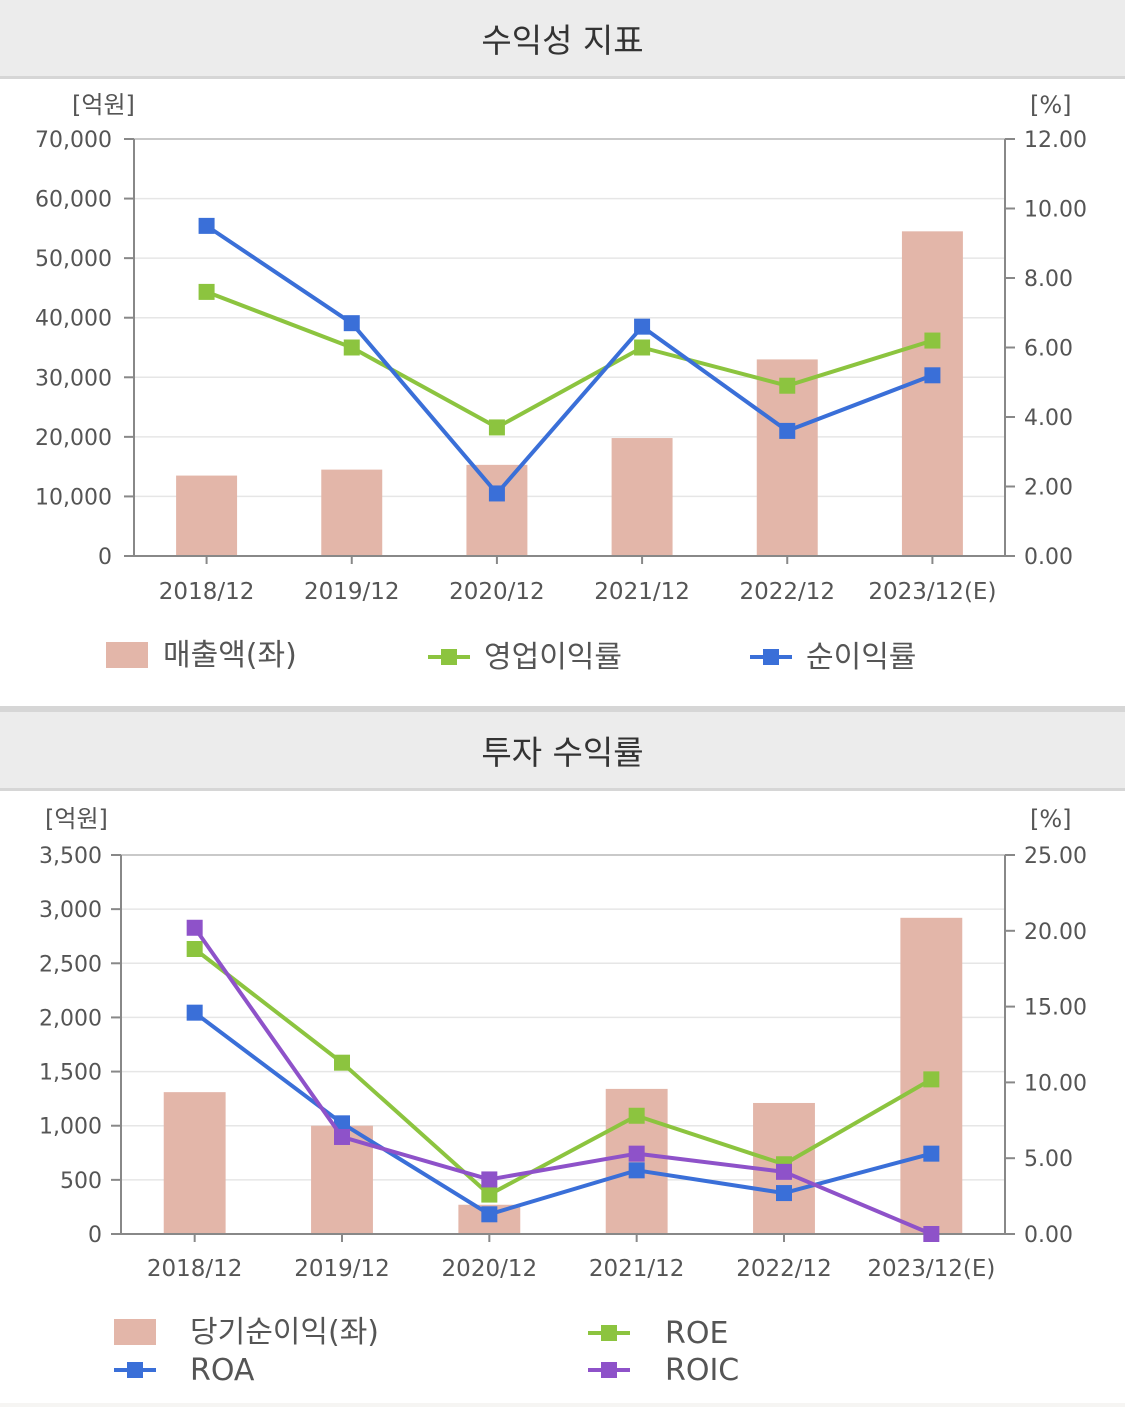 The height and width of the screenshot is (1407, 1125). I want to click on right-tick-label: 15.00, so click(1055, 1008).